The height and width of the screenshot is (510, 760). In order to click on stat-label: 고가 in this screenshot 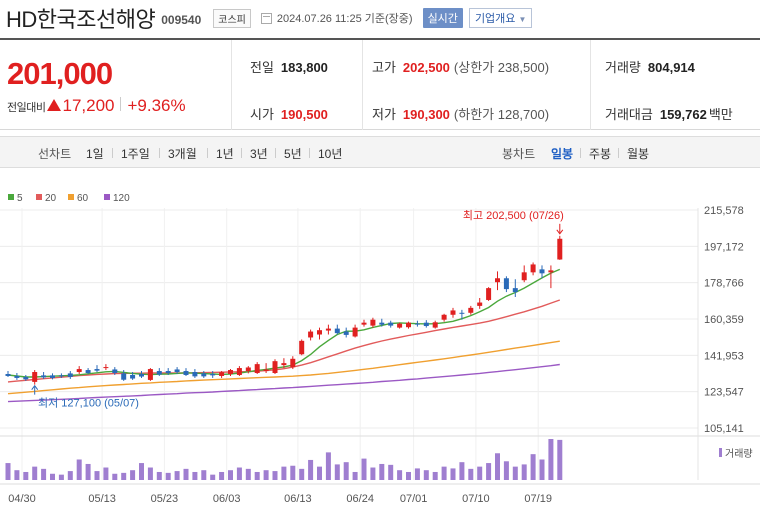, I will do `click(384, 67)`.